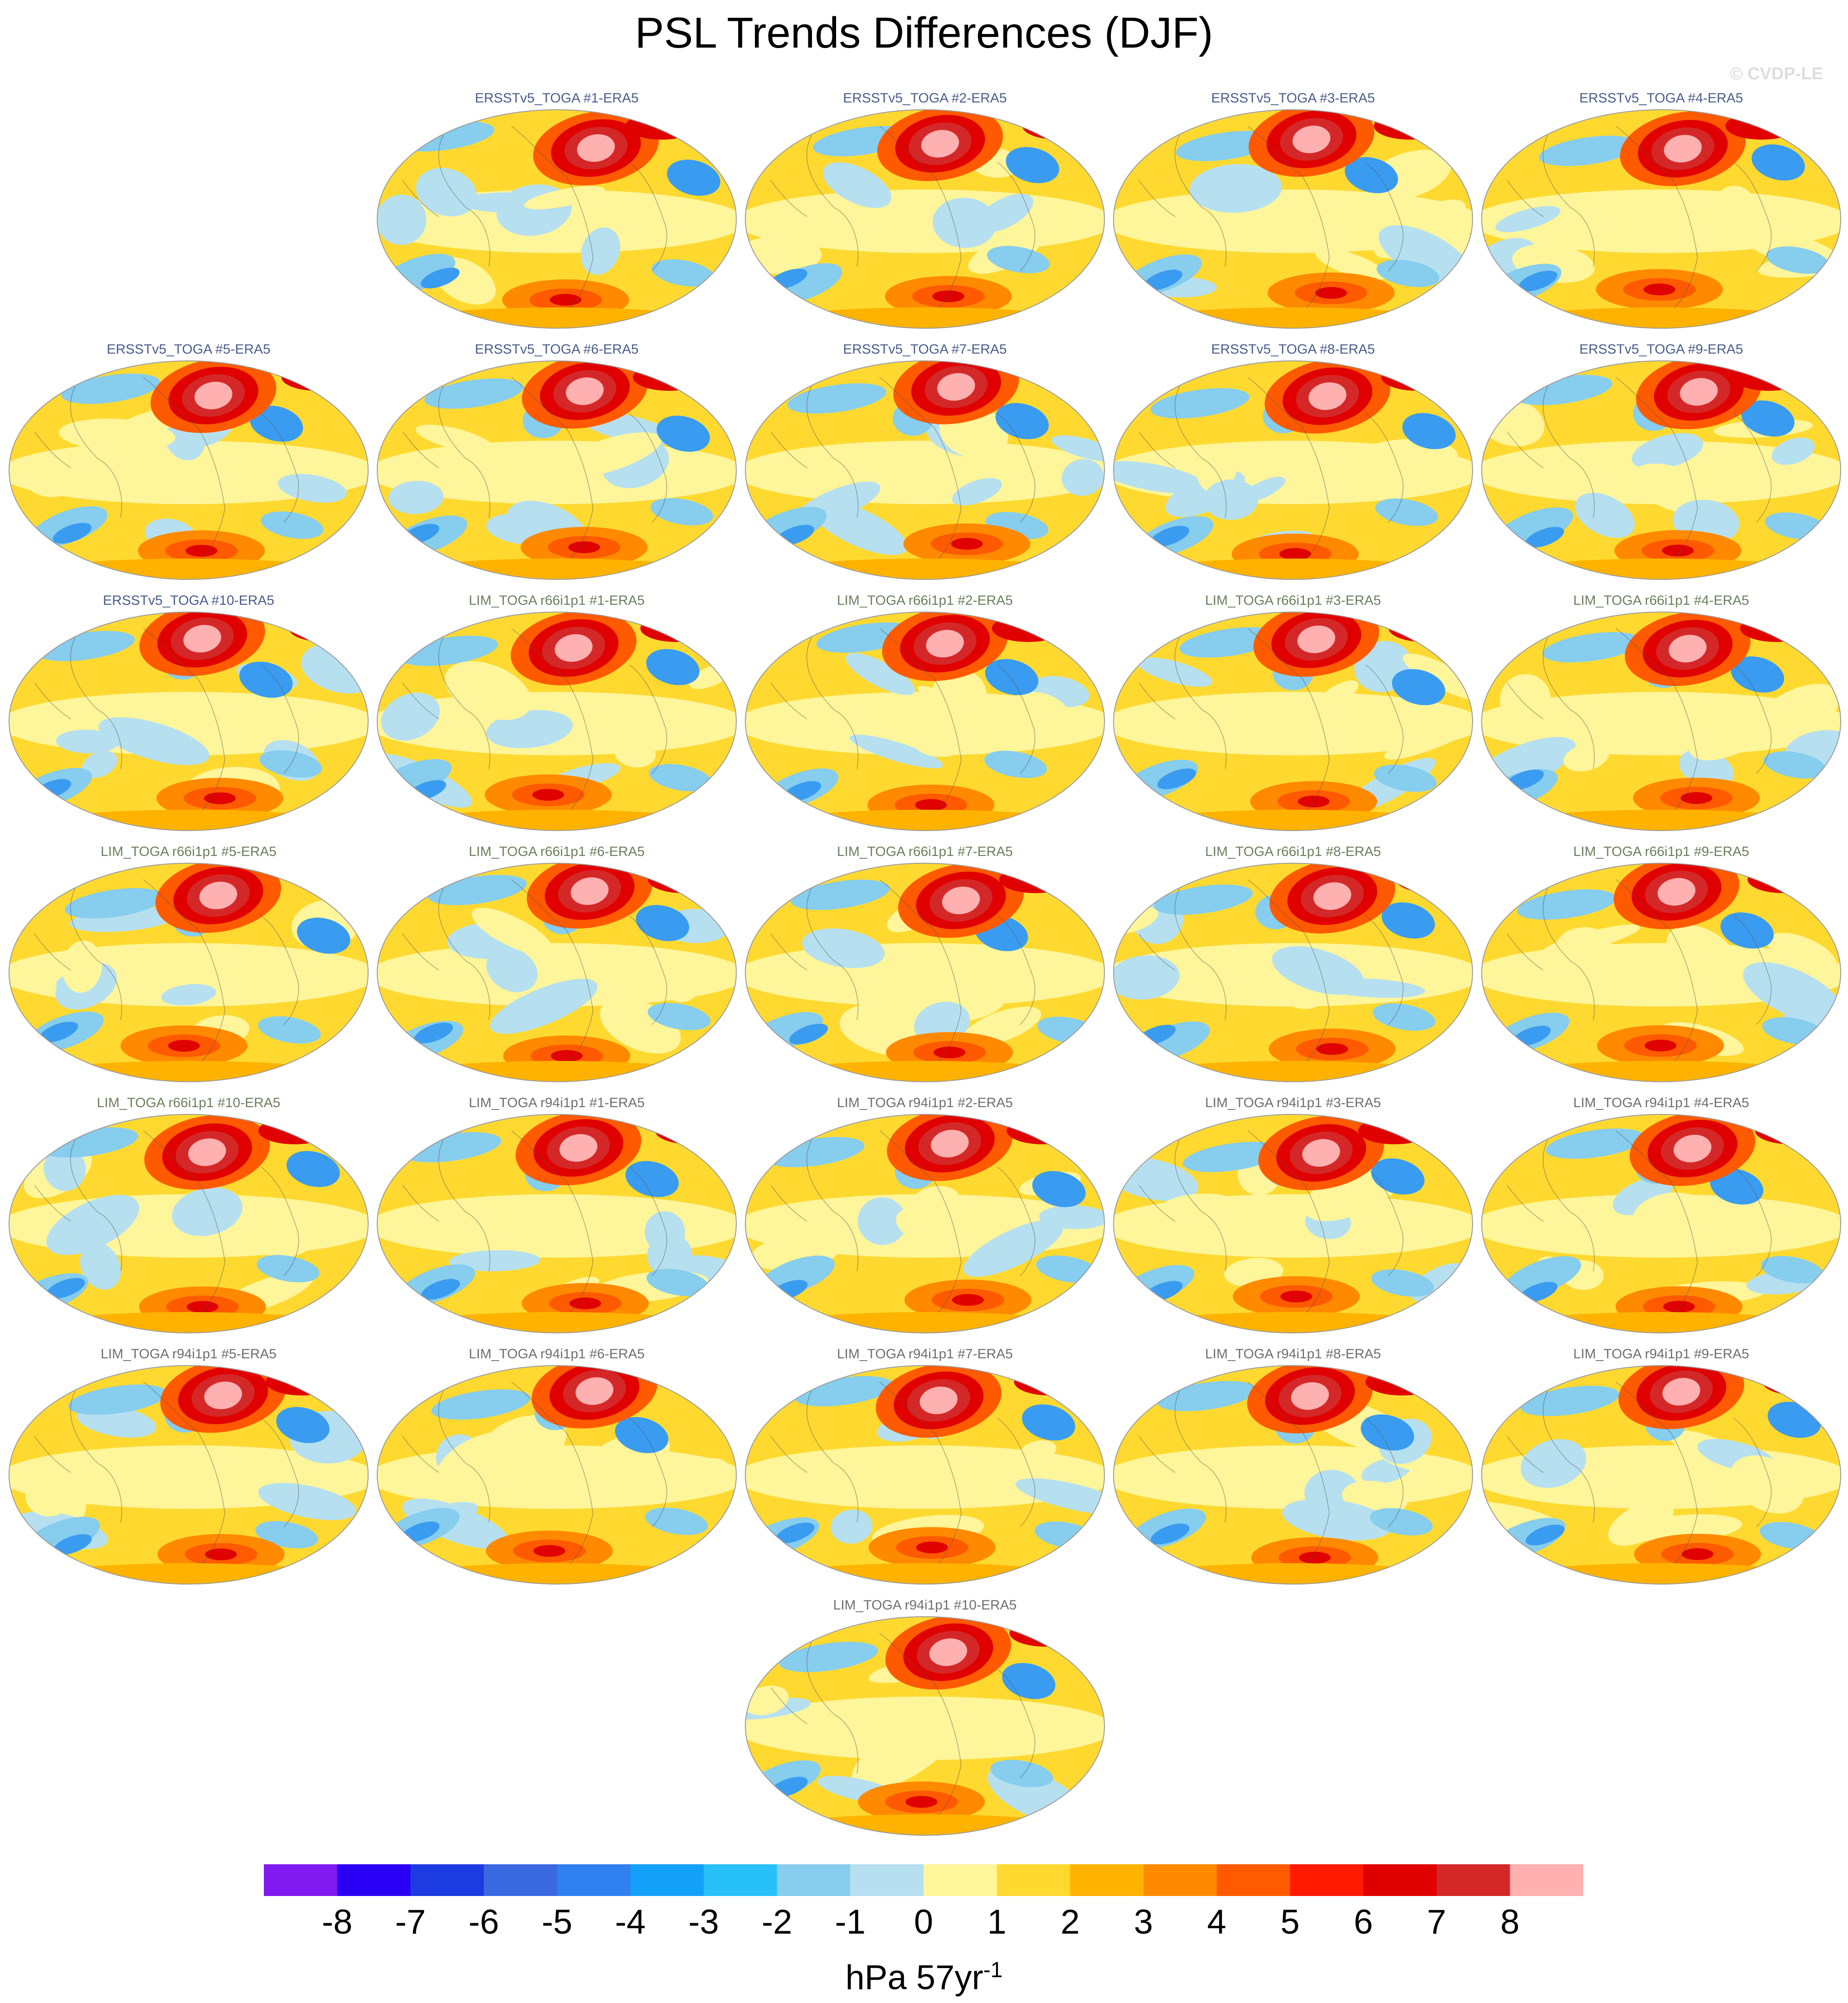 Image resolution: width=1848 pixels, height=2003 pixels. Describe the element at coordinates (924, 1922) in the screenshot. I see `colorbar-tick-label: 0` at that location.